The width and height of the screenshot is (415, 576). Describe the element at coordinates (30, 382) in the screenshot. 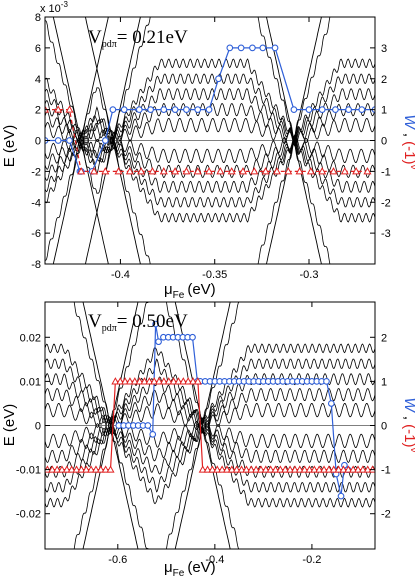

I see `y-tick-label: 0.01` at that location.